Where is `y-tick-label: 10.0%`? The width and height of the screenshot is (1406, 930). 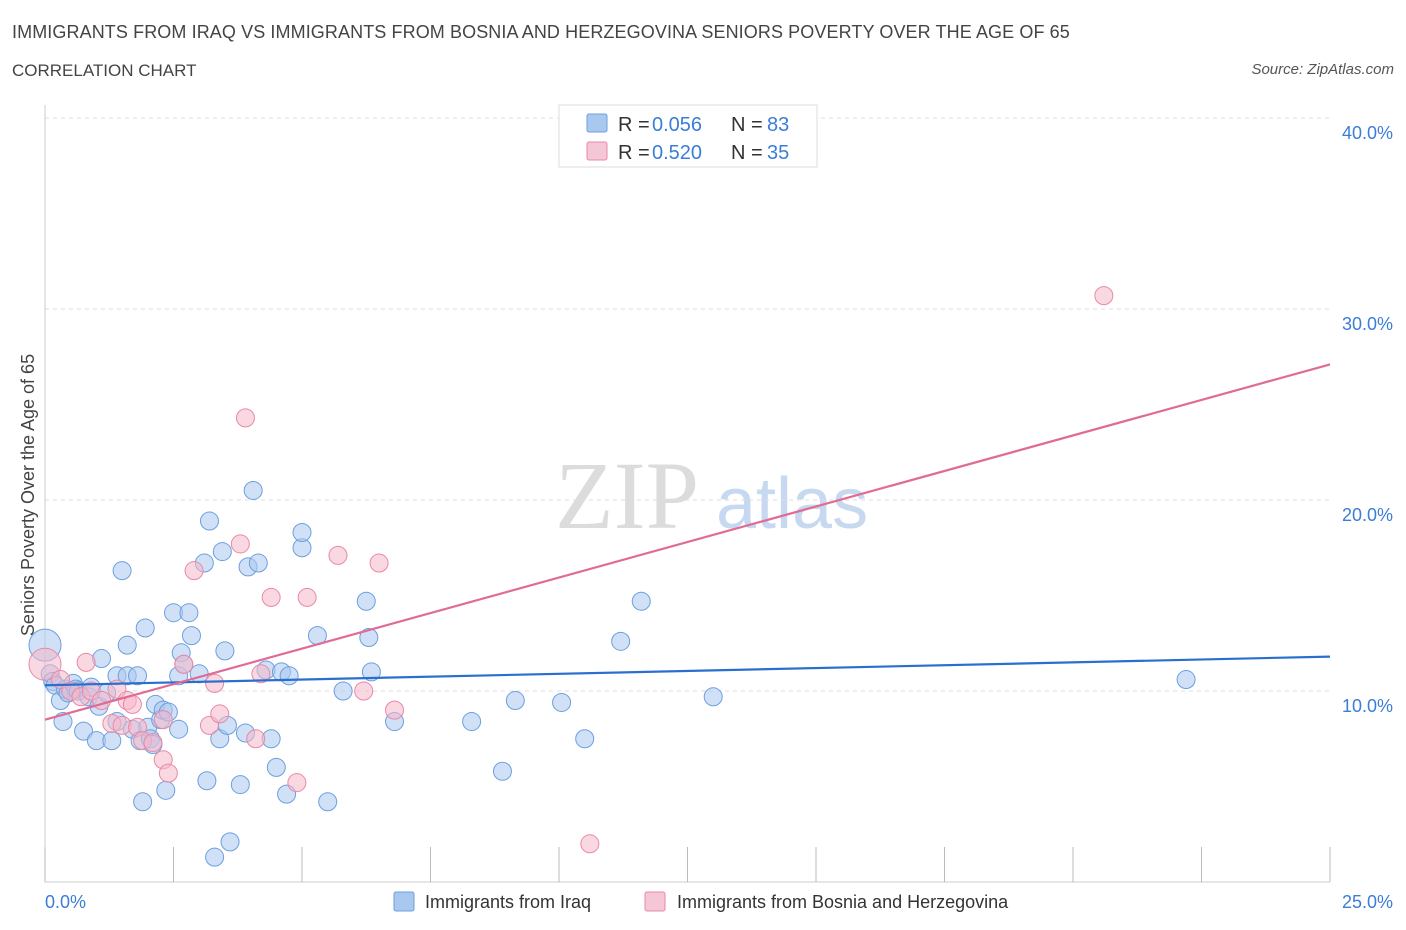 y-tick-label: 10.0% is located at coordinates (1367, 706).